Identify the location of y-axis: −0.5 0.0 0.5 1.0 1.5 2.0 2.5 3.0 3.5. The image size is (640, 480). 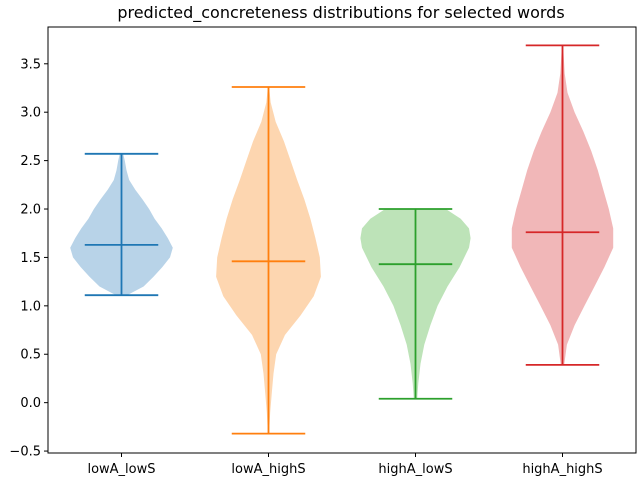
(28, 258).